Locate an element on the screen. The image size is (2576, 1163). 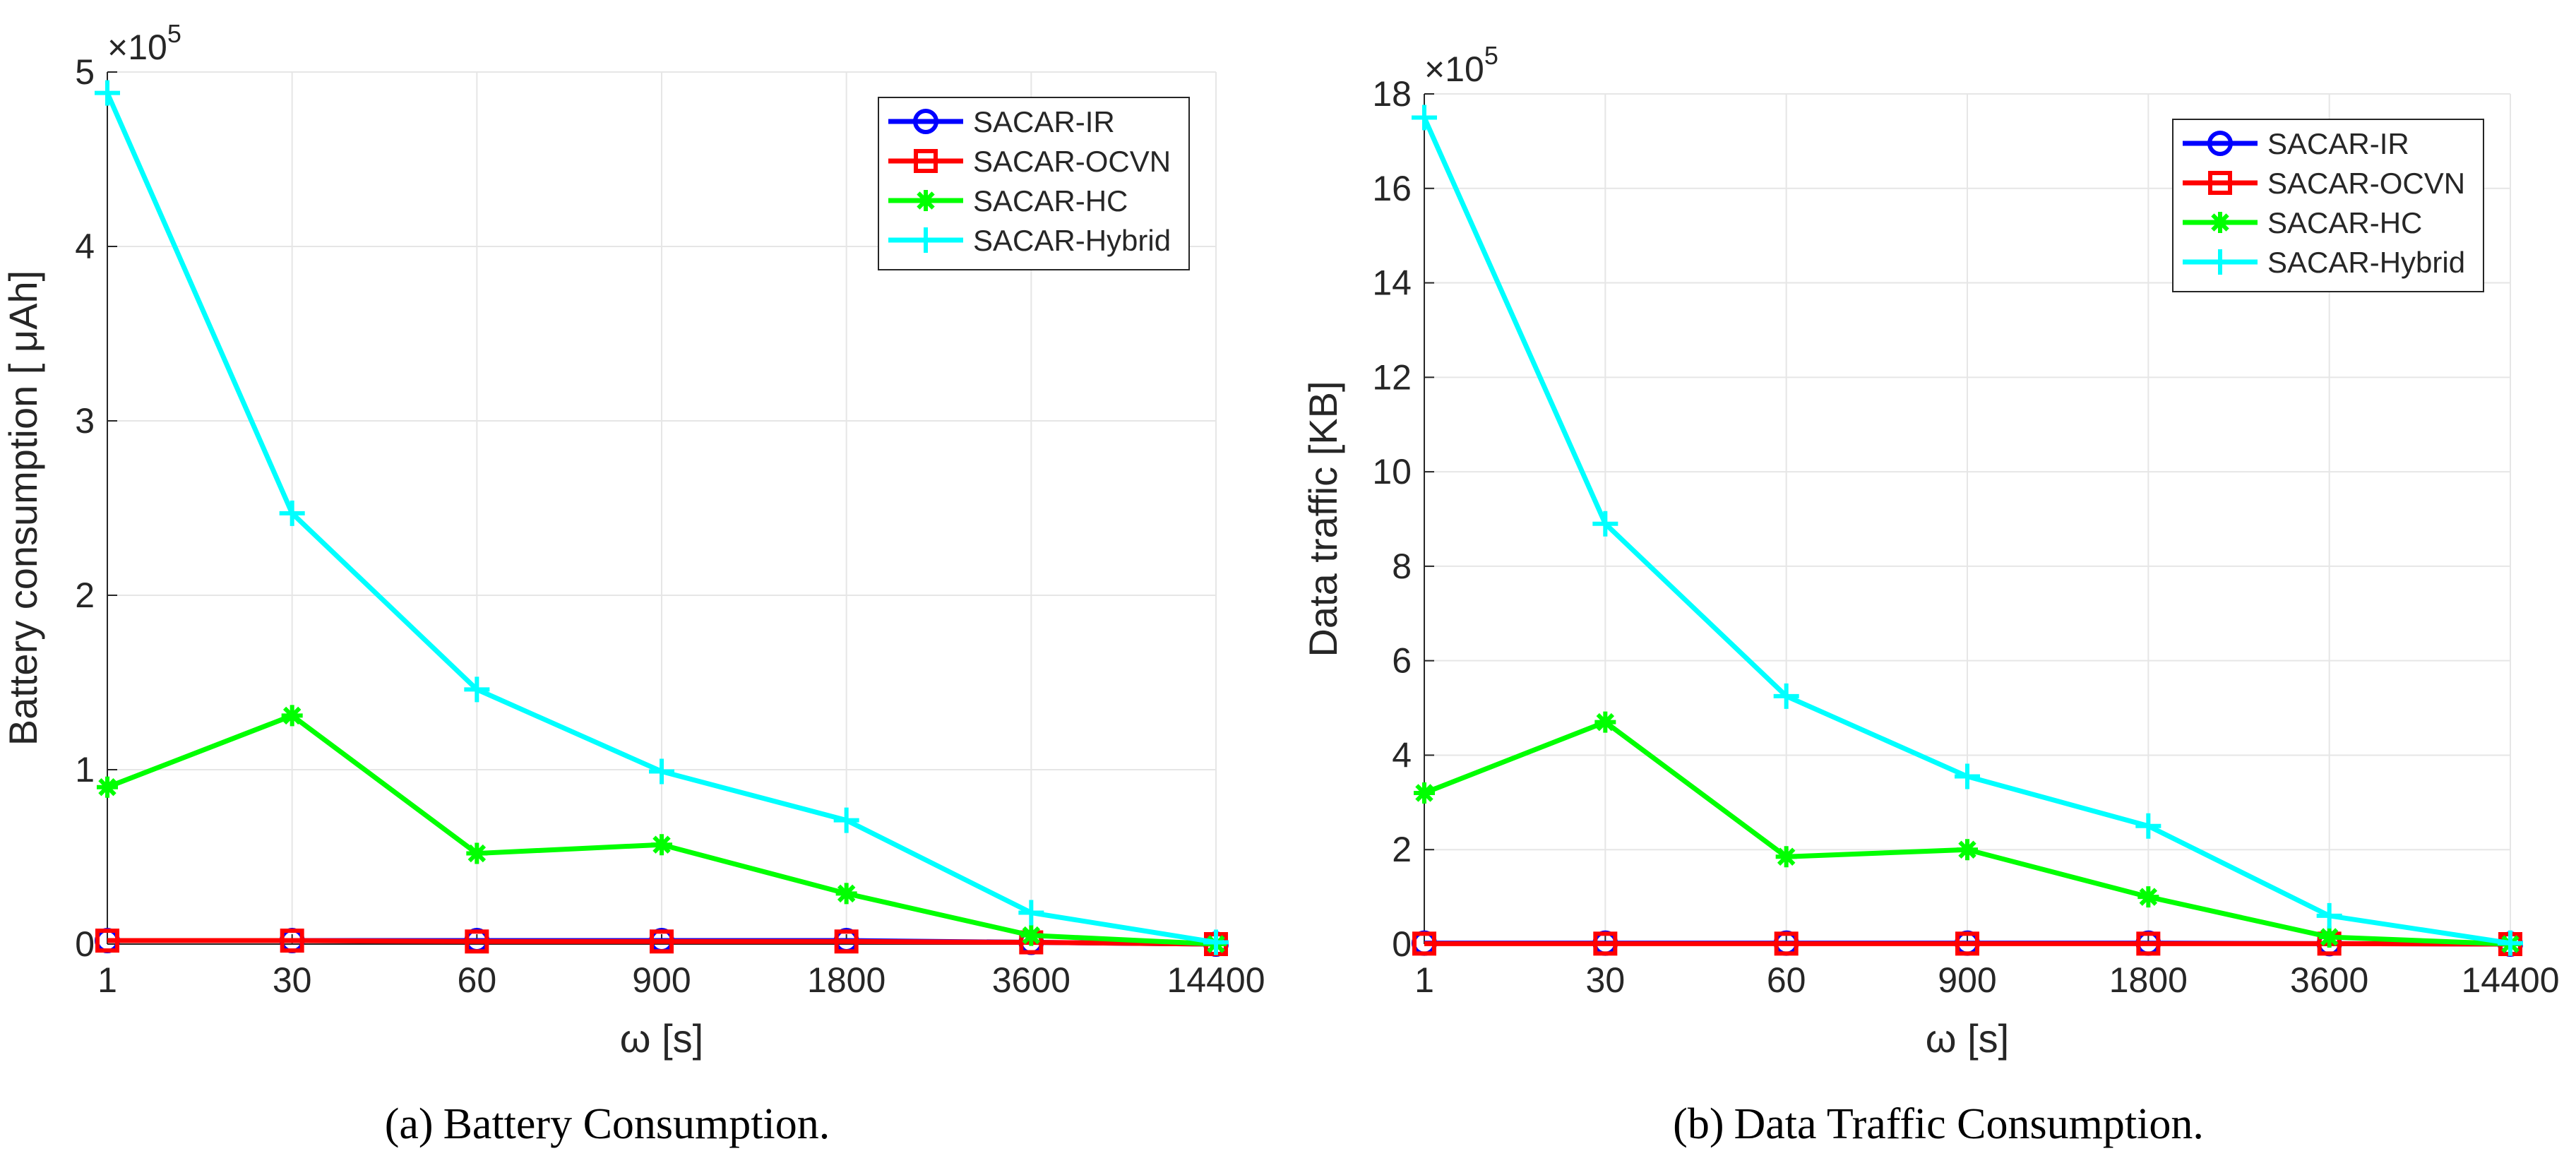
y-tick-label: 5 is located at coordinates (85, 72).